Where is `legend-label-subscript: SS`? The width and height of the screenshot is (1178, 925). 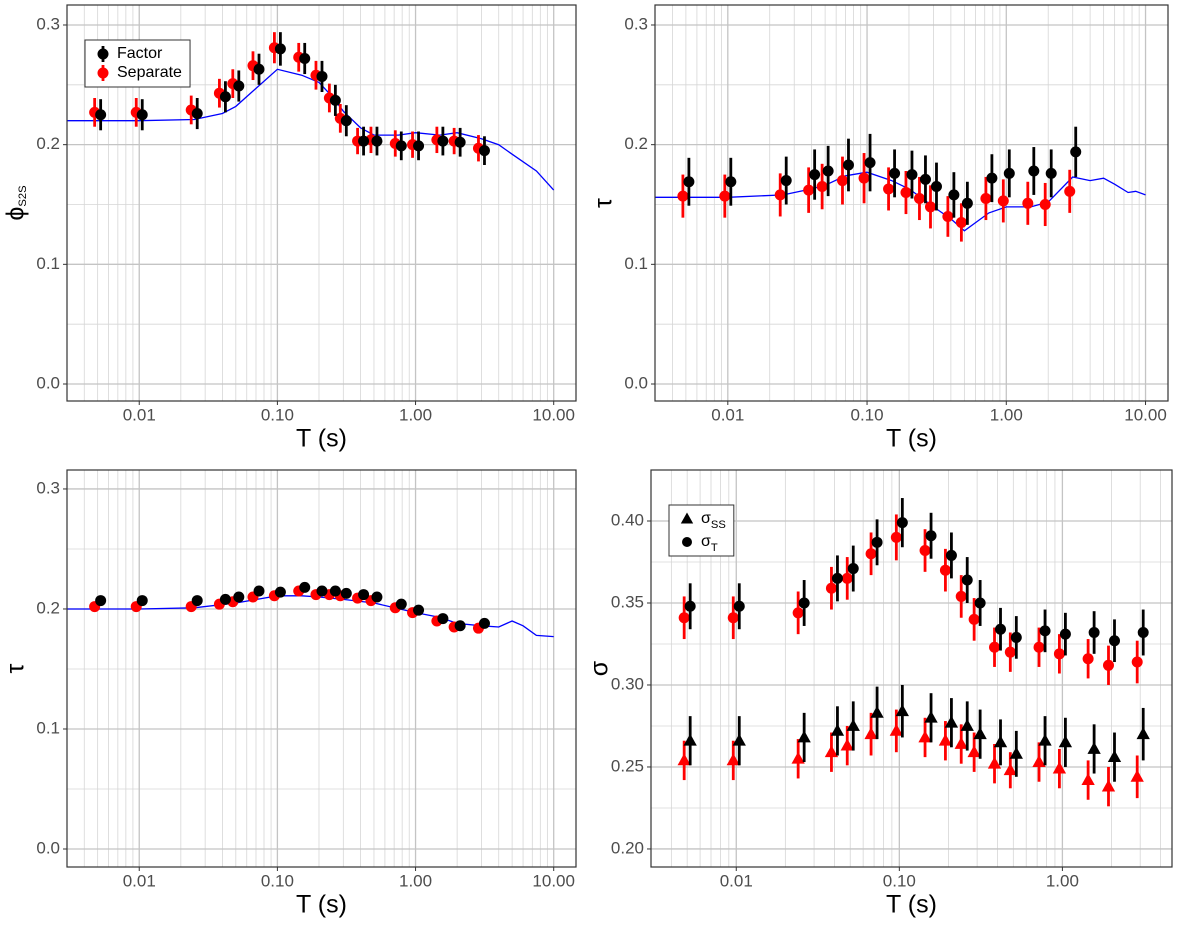
legend-label-subscript: SS is located at coordinates (718, 525).